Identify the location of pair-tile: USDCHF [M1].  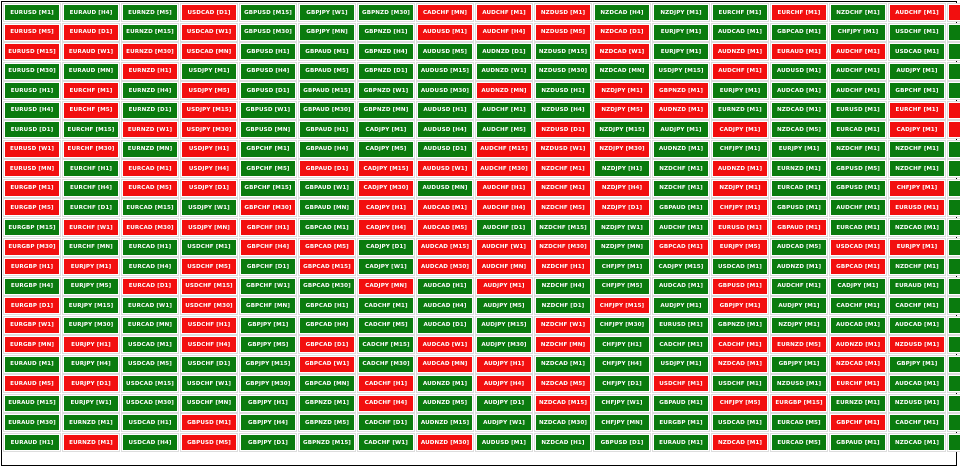
(917, 32).